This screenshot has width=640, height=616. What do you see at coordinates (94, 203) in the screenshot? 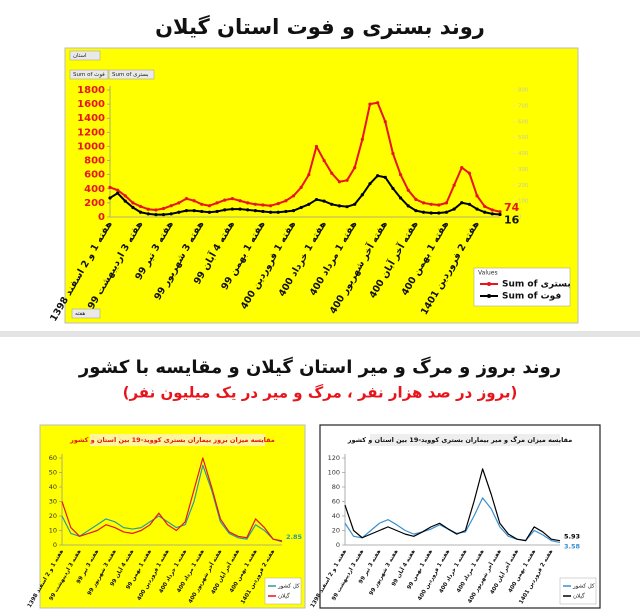
I see `y-tick-label: 200` at bounding box center [94, 203].